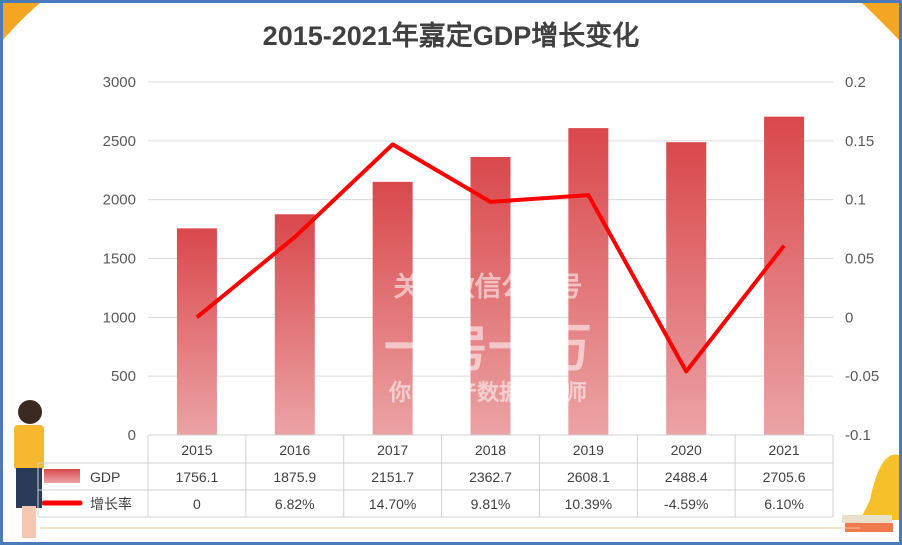 Image resolution: width=902 pixels, height=545 pixels. I want to click on gdp-legend-label: GDP, so click(105, 477).